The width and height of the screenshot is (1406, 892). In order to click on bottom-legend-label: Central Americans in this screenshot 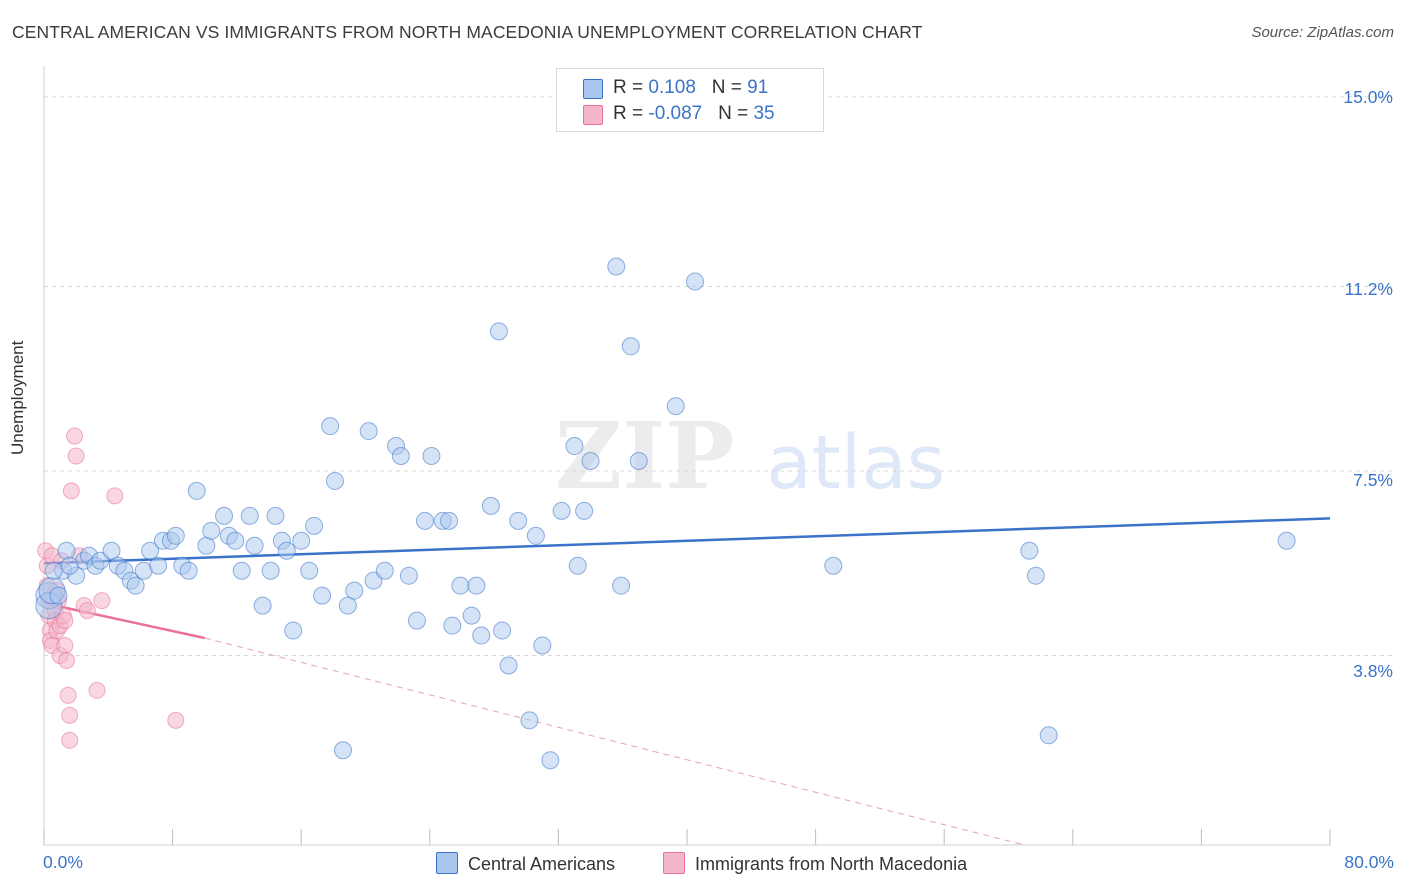, I will do `click(542, 864)`.